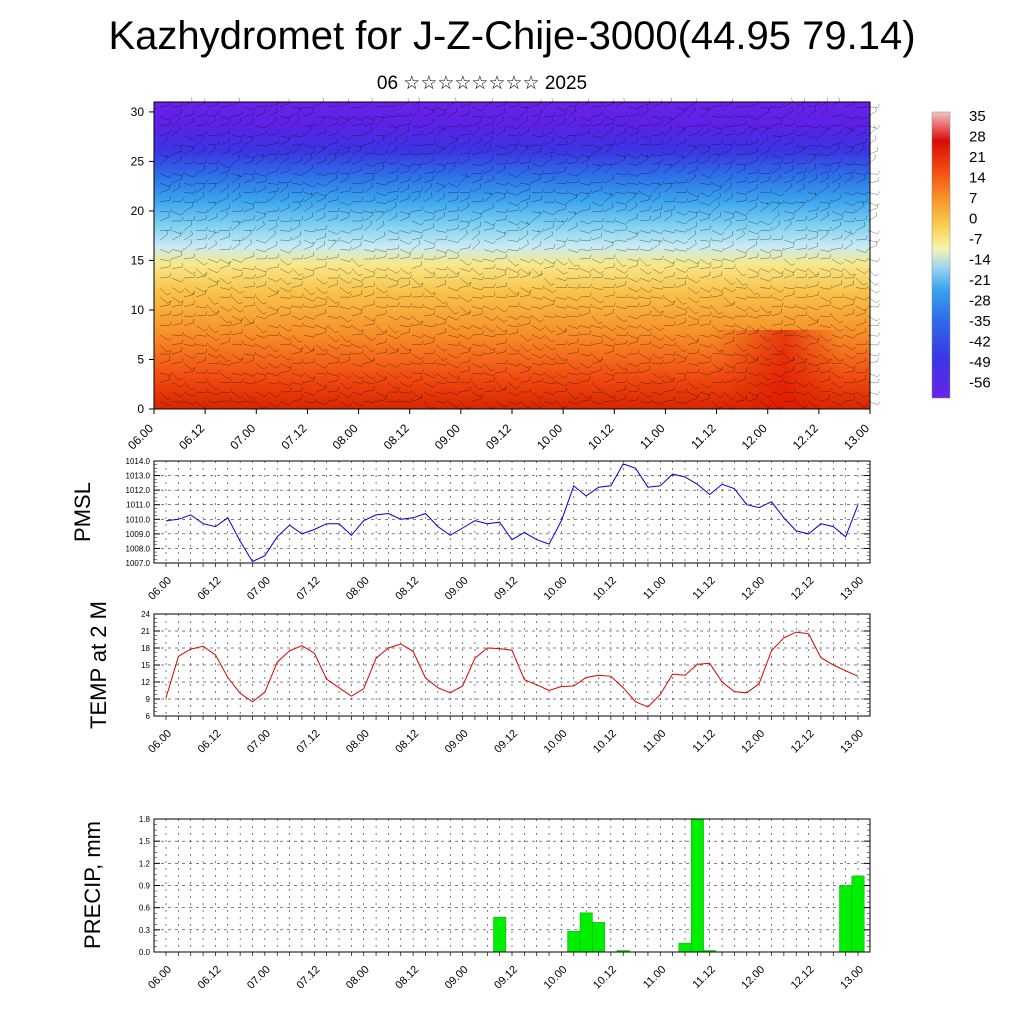  I want to click on xtick-label: 06.12, so click(210, 589).